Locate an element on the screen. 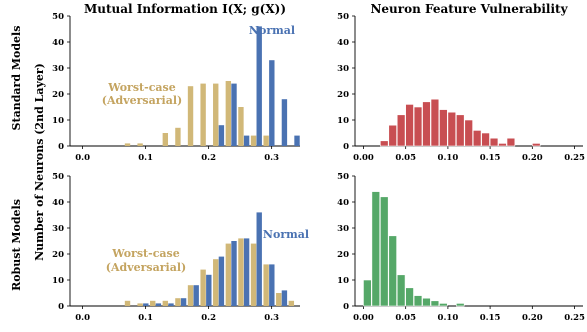 The width and height of the screenshot is (587, 332). shared-y-axis-label: Number of Neurons (2nd Layer) is located at coordinates (39, 162).